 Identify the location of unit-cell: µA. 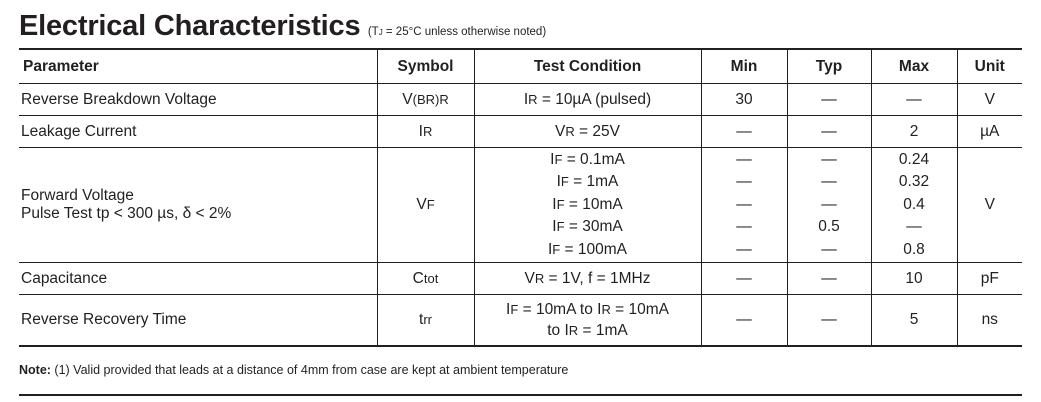
(989, 131).